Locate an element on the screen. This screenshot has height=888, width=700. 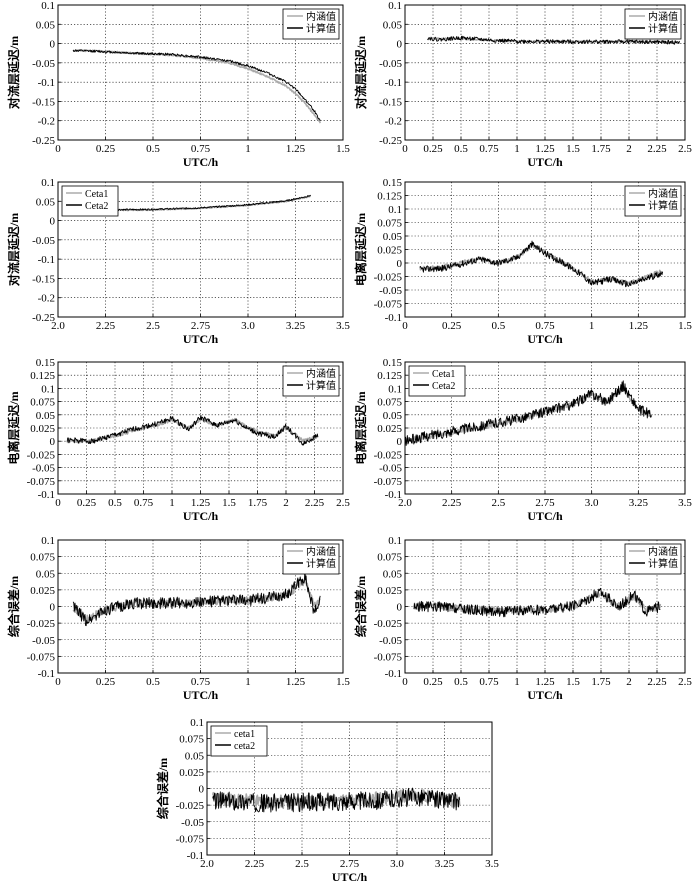
y-tick-label: 0.075 is located at coordinates (42, 403).